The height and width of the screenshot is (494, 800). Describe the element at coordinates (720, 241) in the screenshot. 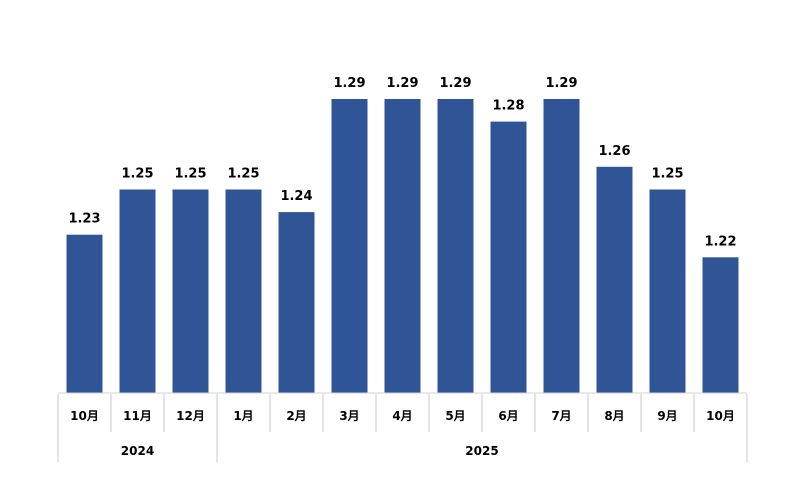

I see `value-label-12: 1.22` at that location.